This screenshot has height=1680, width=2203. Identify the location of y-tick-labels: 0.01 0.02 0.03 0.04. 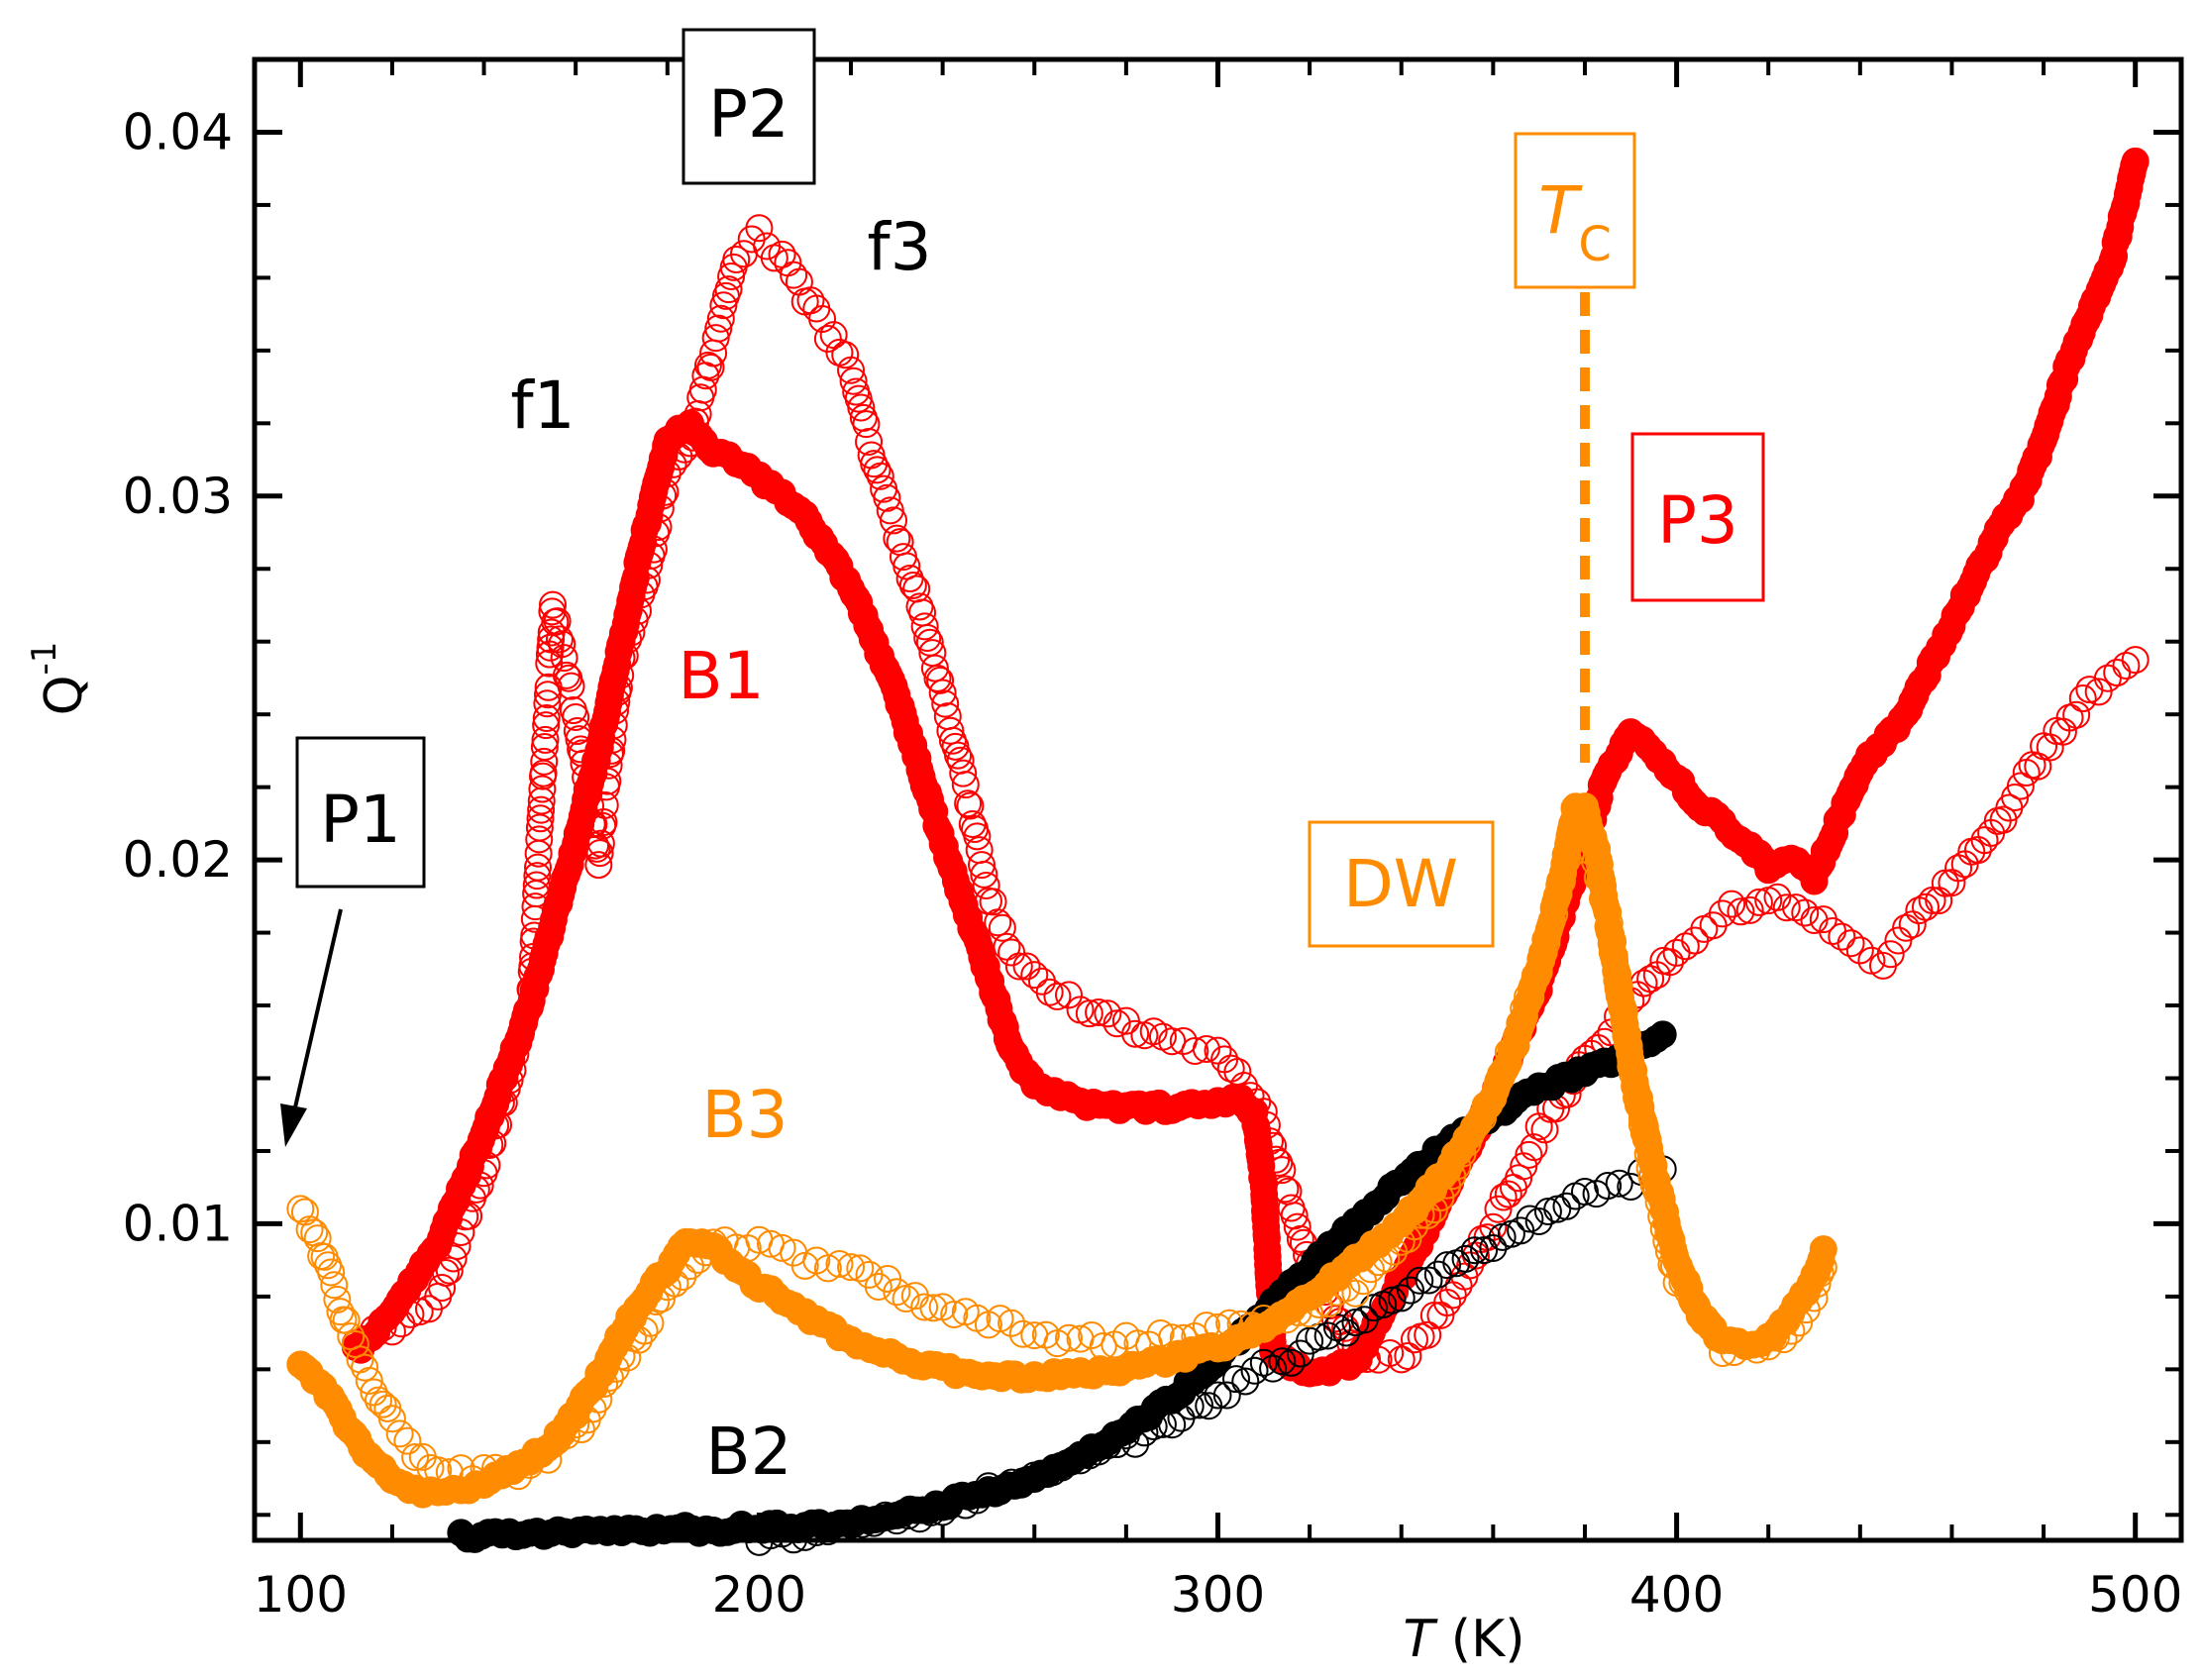
(178, 677).